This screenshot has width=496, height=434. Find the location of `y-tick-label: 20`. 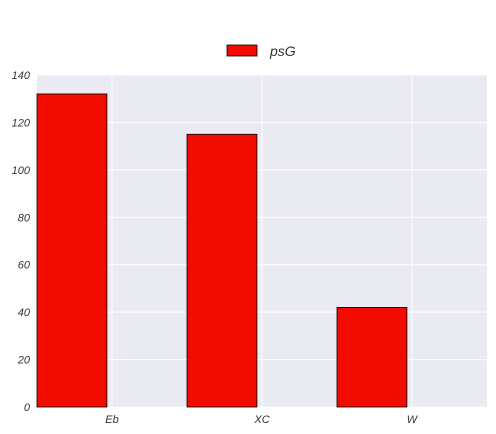

y-tick-label: 20 is located at coordinates (24, 361).